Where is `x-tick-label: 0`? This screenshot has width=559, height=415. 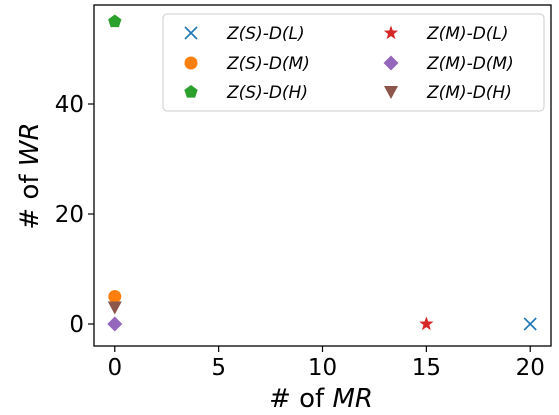
x-tick-label: 0 is located at coordinates (114, 368).